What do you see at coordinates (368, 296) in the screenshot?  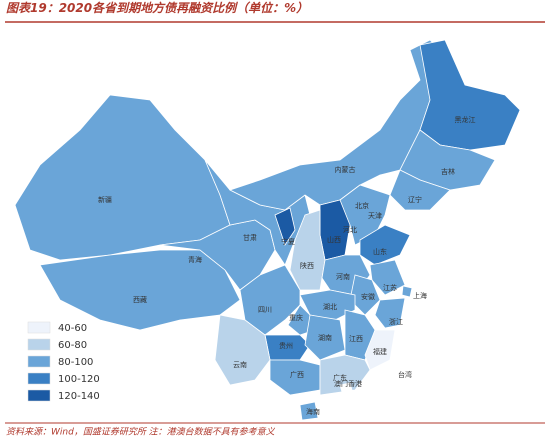 I see `province-label: 安徽` at bounding box center [368, 296].